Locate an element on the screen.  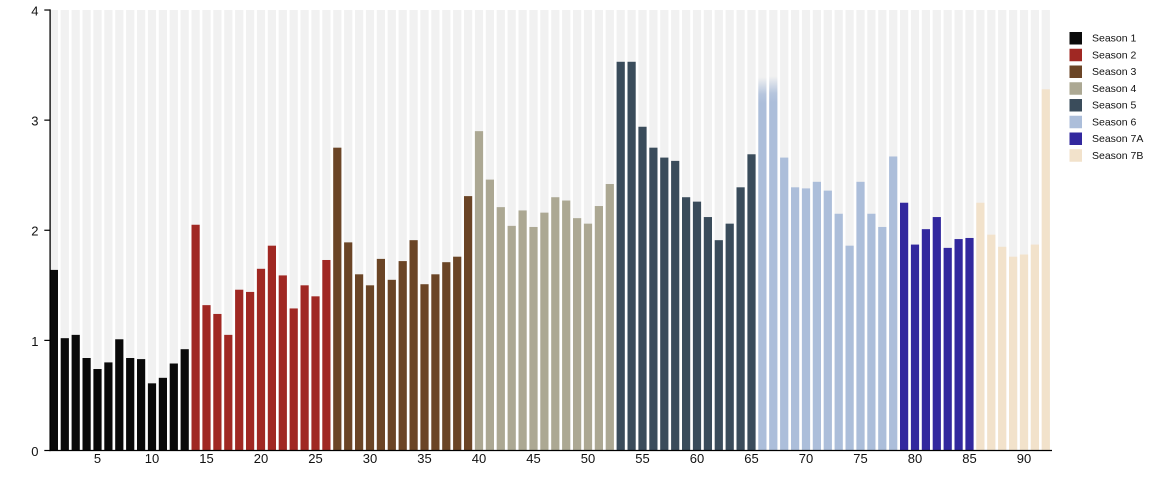
svg-text: Season 1 is located at coordinates (1114, 39).